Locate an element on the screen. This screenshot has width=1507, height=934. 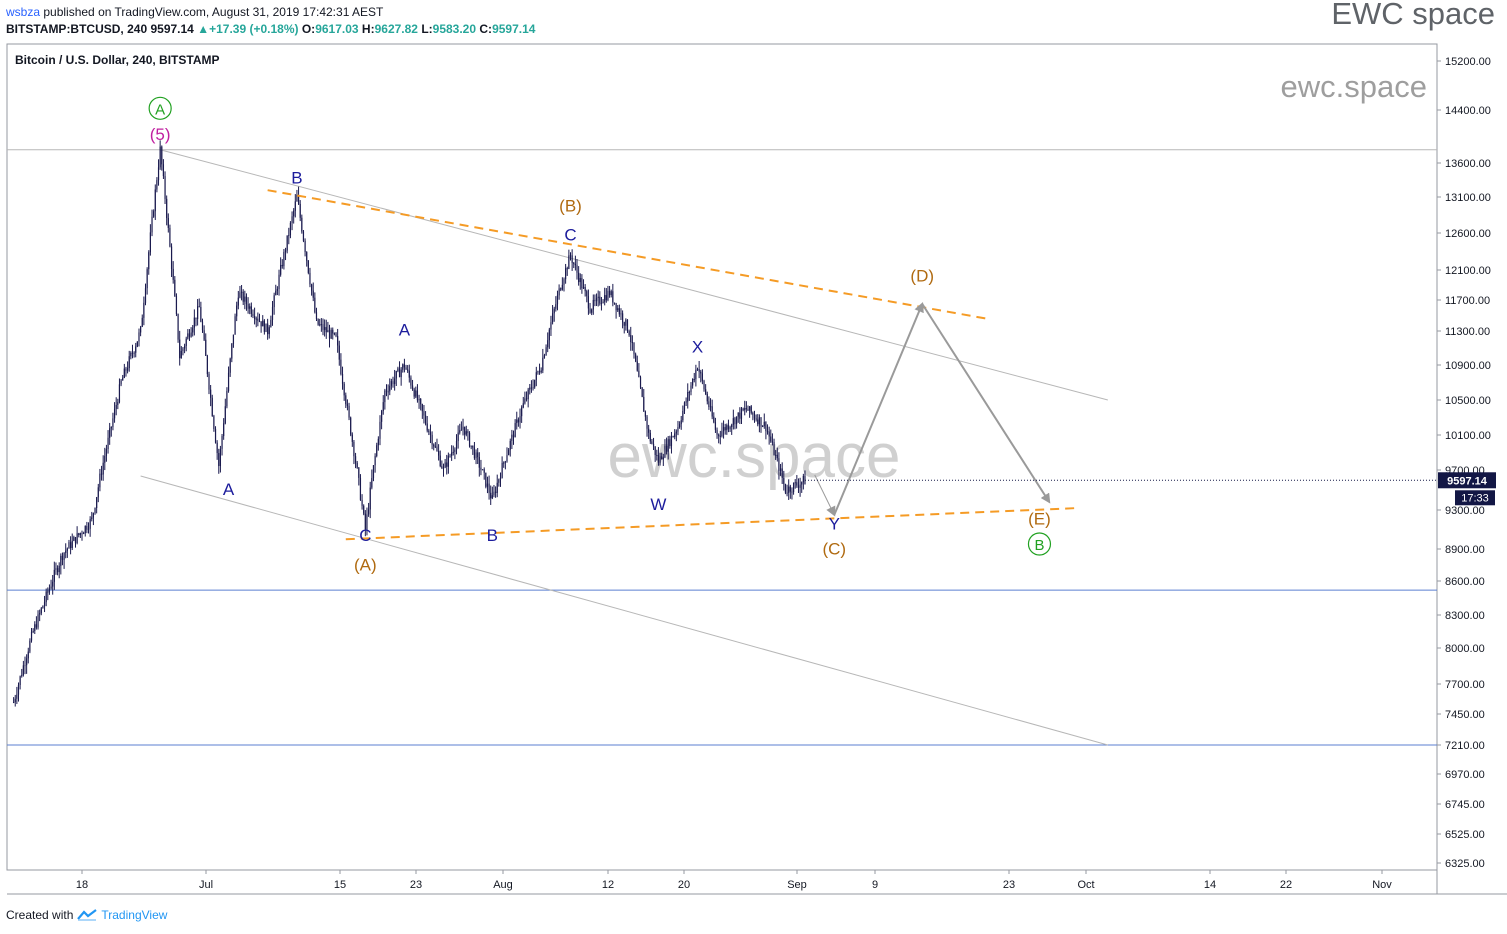
wave-label: C is located at coordinates (570, 234).